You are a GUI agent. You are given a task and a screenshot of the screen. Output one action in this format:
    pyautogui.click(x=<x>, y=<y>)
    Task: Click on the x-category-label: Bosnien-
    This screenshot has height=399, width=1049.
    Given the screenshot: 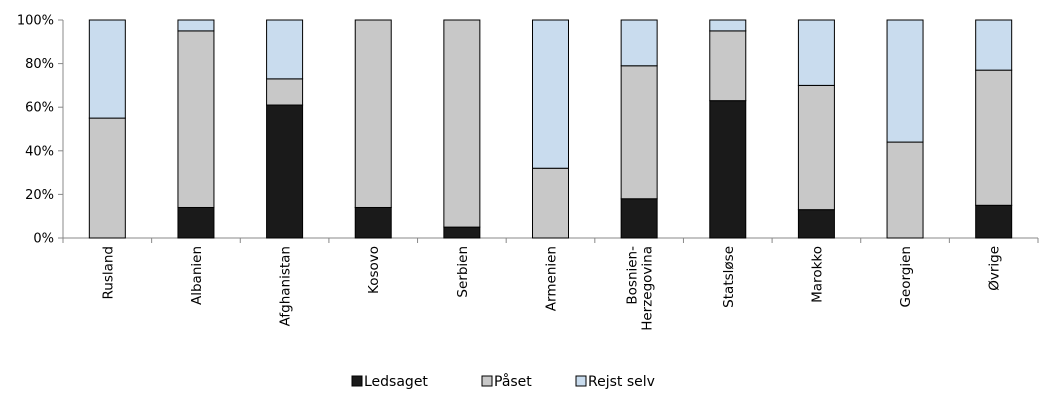 What is the action you would take?
    pyautogui.click(x=633, y=275)
    